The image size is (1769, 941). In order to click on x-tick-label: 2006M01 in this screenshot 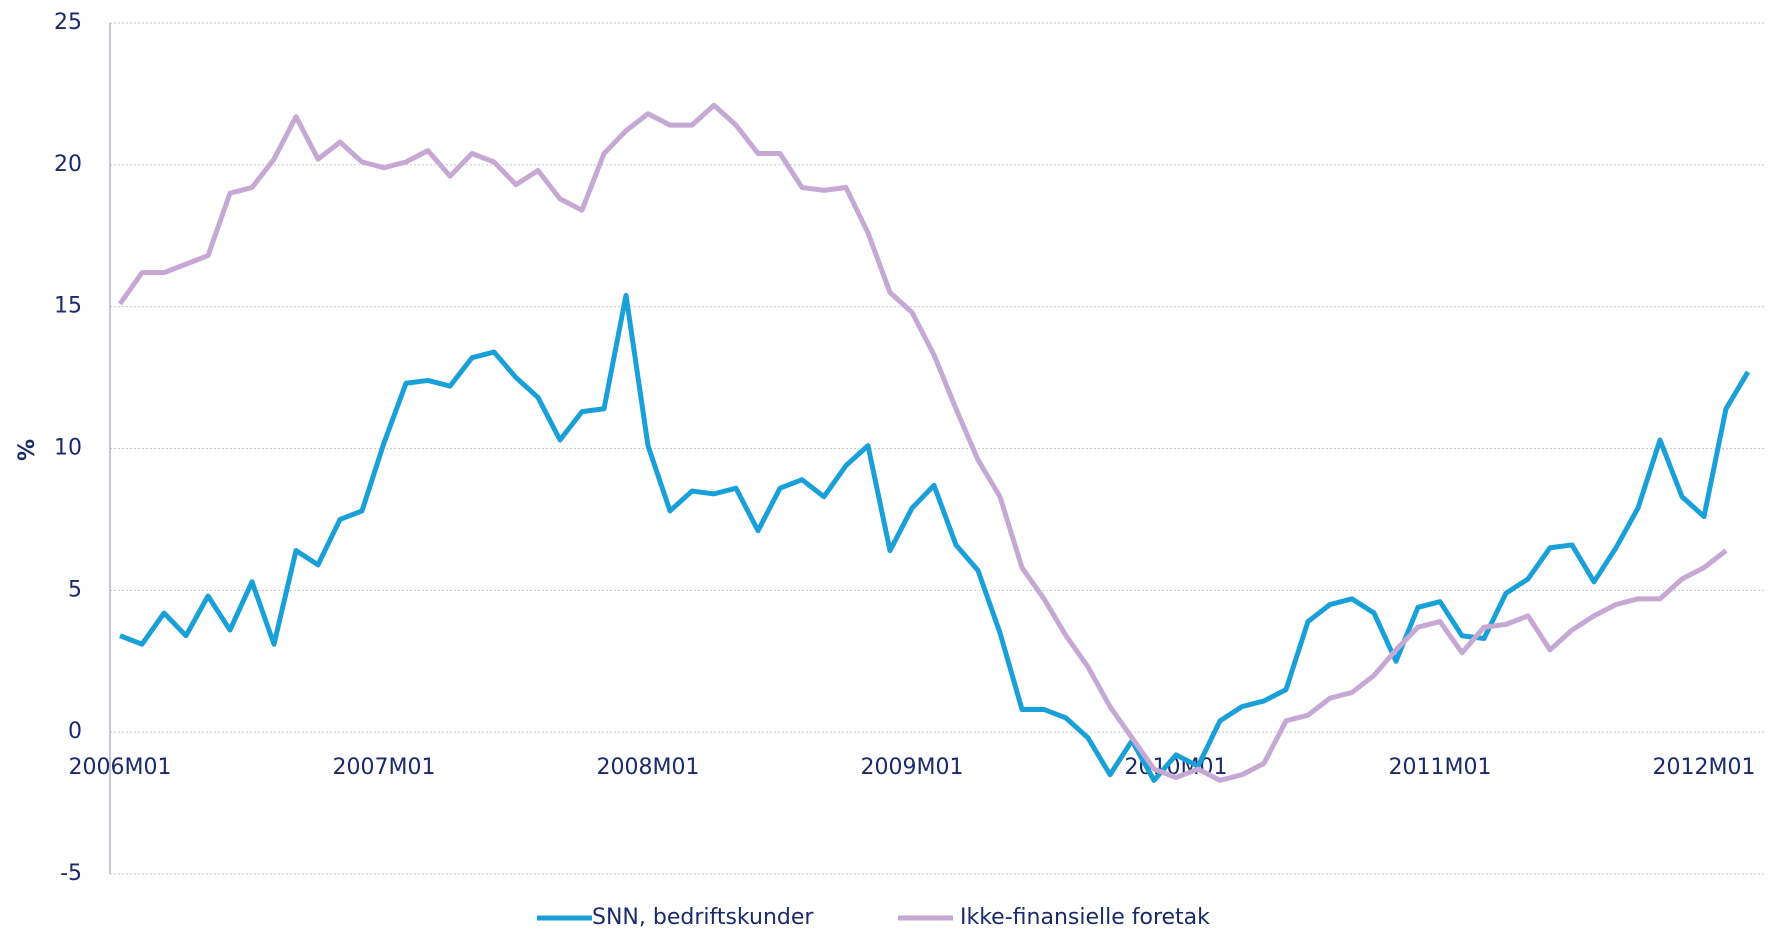, I will do `click(120, 767)`.